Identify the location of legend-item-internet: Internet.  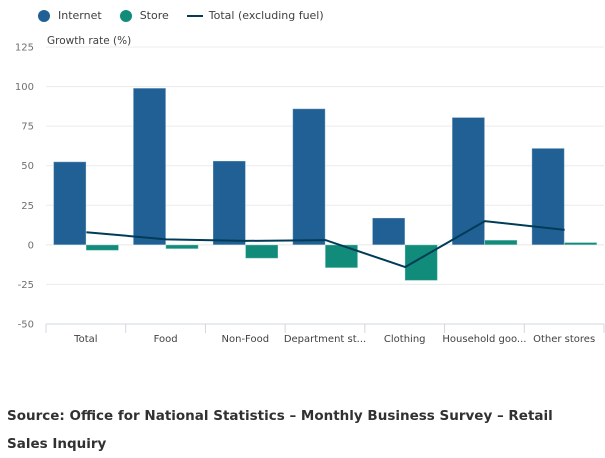
(70, 15).